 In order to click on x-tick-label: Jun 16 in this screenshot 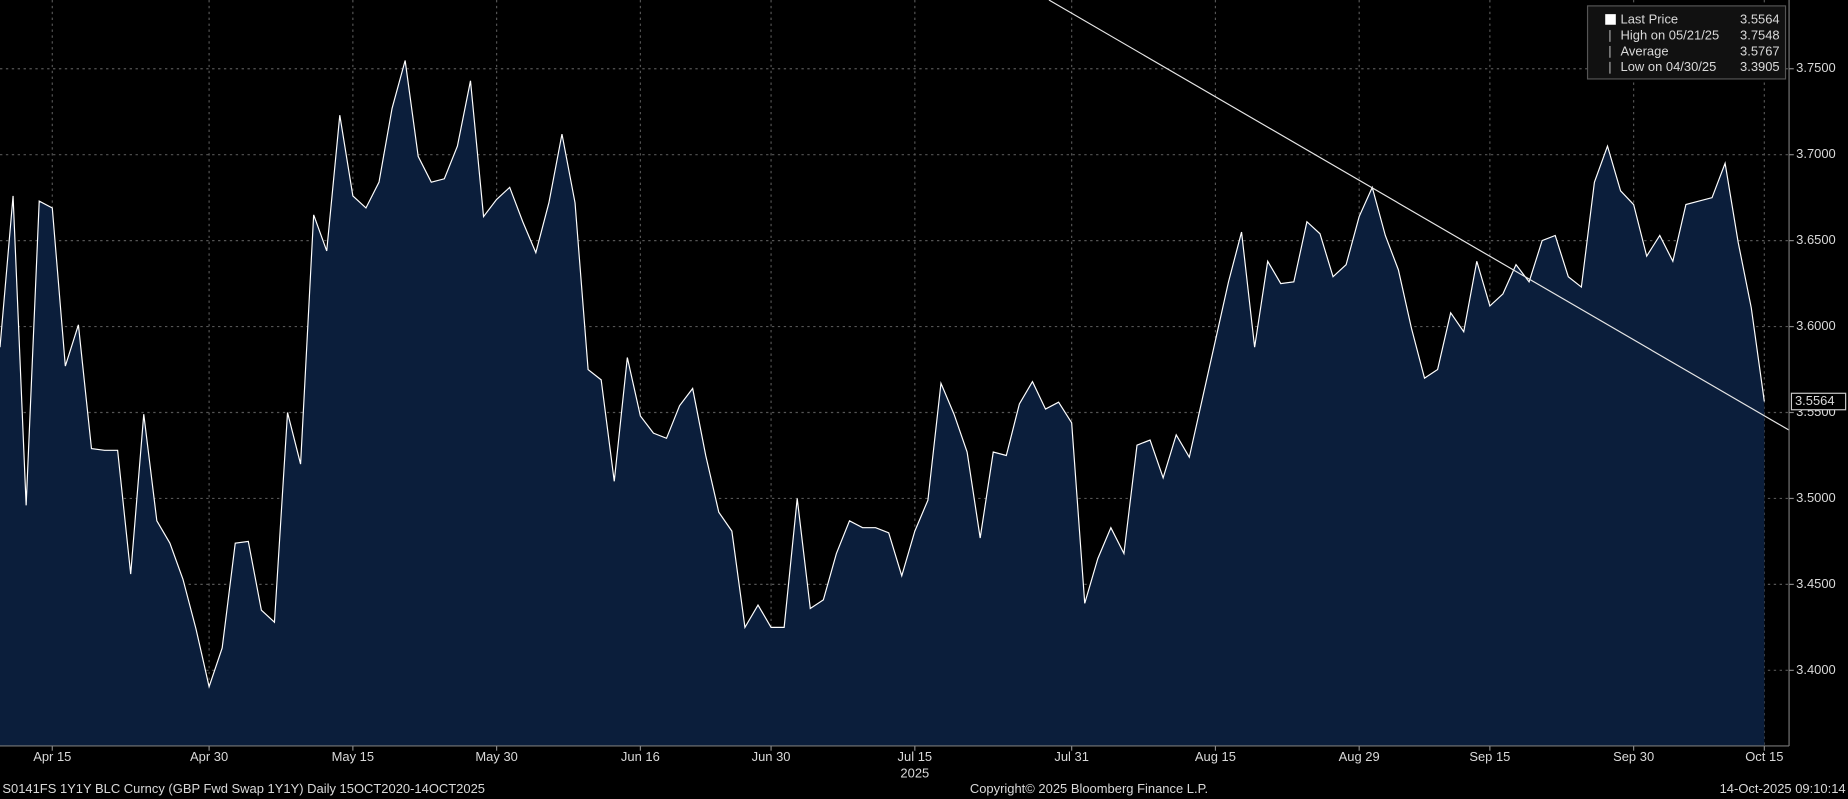, I will do `click(640, 756)`.